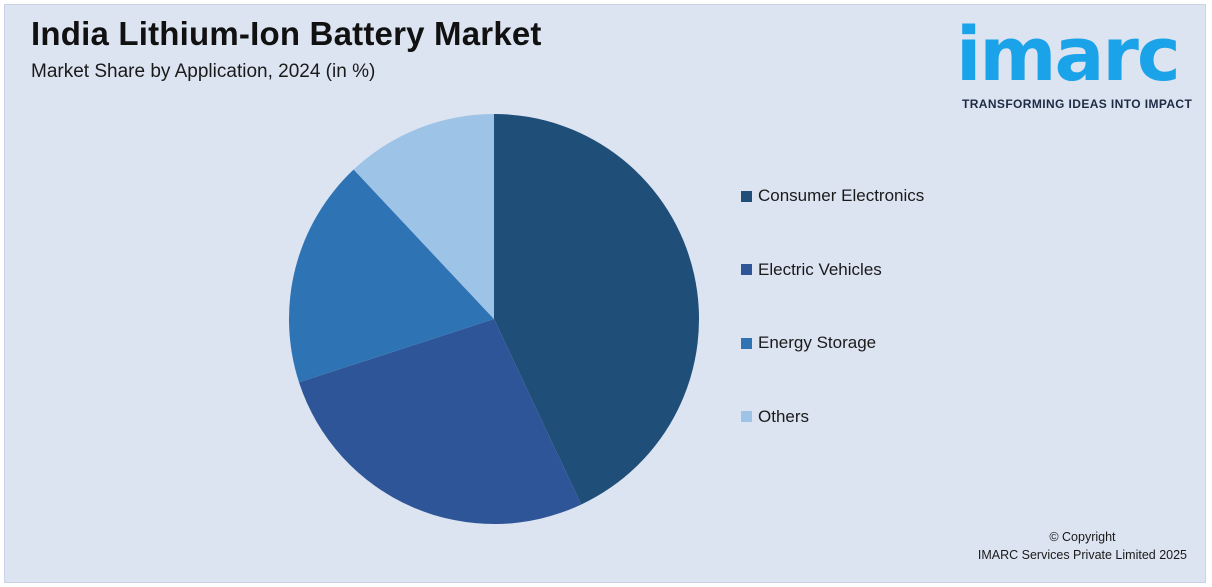 This screenshot has height=587, width=1212. I want to click on legend-item: Electric Vehicles, so click(811, 270).